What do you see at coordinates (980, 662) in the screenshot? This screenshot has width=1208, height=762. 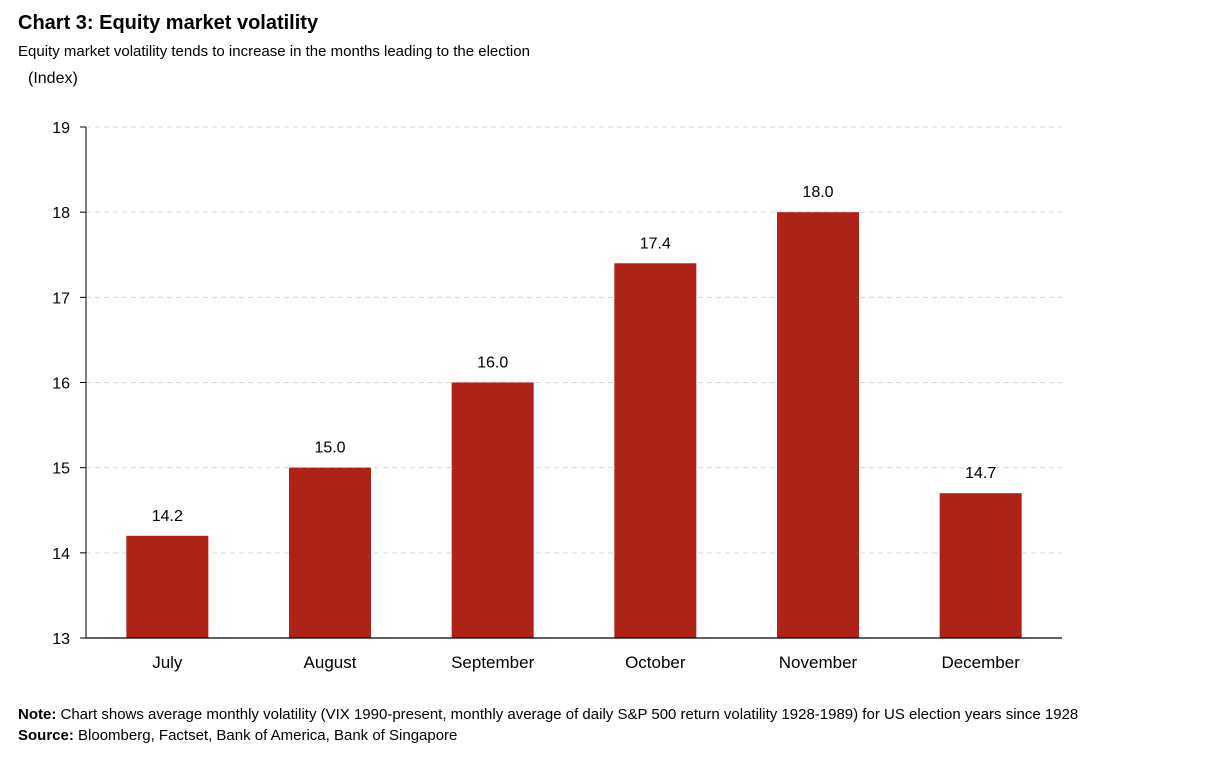 I see `x-tick-label: December` at bounding box center [980, 662].